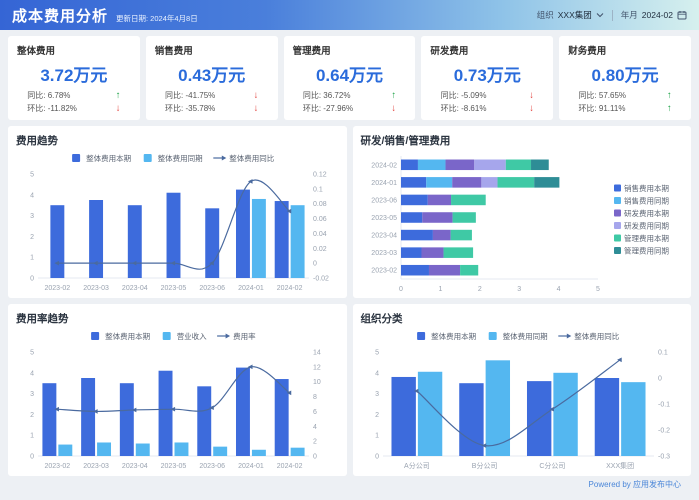 Image resolution: width=699 pixels, height=500 pixels. What do you see at coordinates (641, 226) in the screenshot?
I see `legend-item: 研发费用同期` at bounding box center [641, 226].